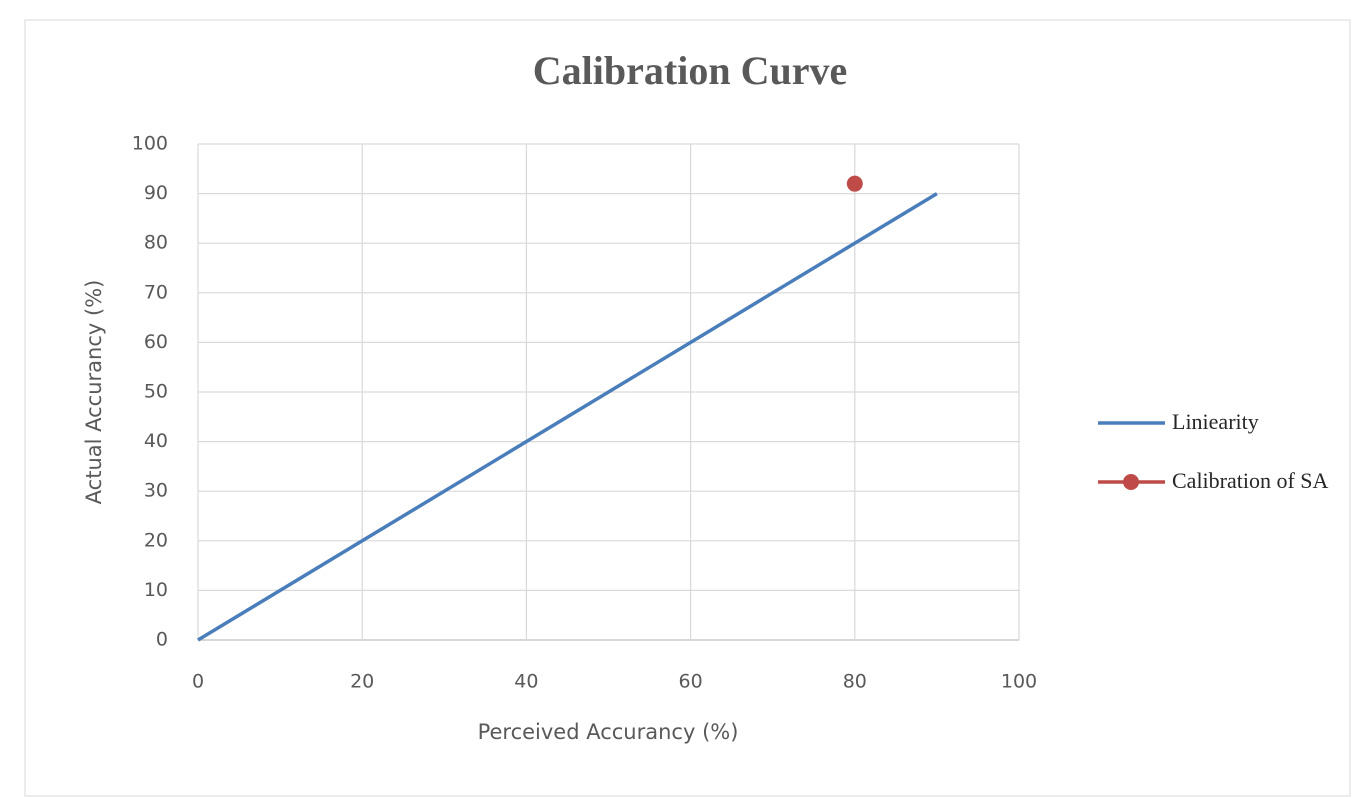 This screenshot has height=798, width=1371. I want to click on x-axis-label: Perceived Accurancy (%), so click(608, 732).